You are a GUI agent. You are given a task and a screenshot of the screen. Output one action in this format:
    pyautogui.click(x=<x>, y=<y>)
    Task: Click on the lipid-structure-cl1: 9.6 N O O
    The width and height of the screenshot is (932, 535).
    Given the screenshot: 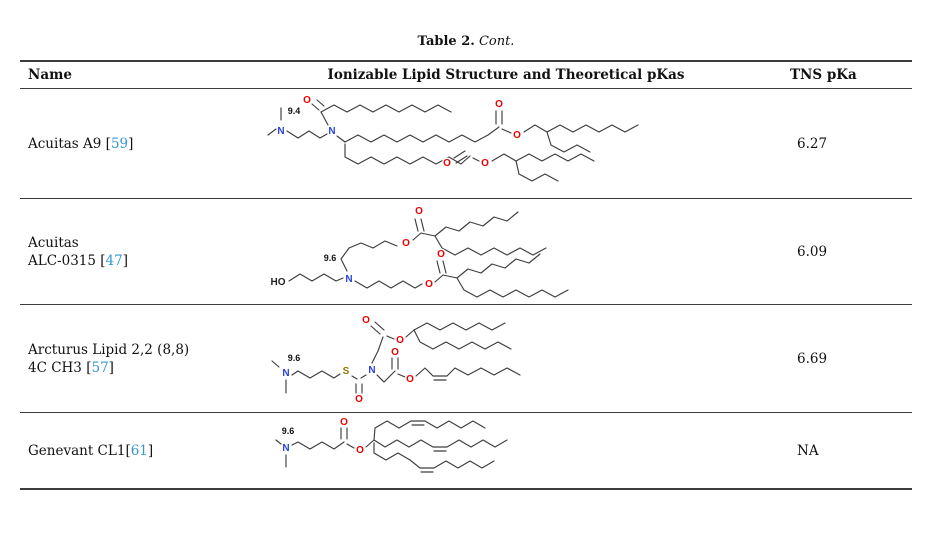 What is the action you would take?
    pyautogui.click(x=391, y=444)
    